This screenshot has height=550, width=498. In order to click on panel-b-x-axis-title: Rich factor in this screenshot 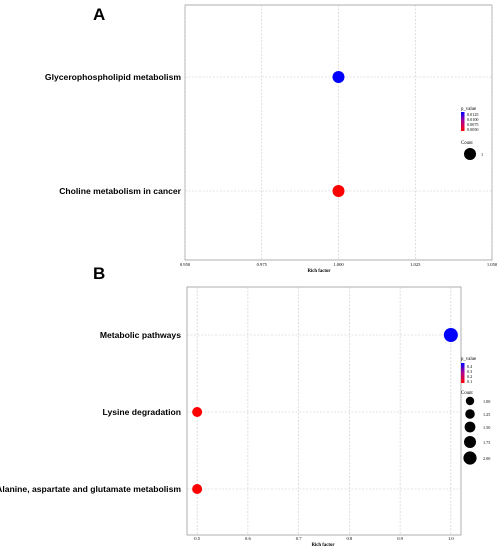, I will do `click(323, 545)`.